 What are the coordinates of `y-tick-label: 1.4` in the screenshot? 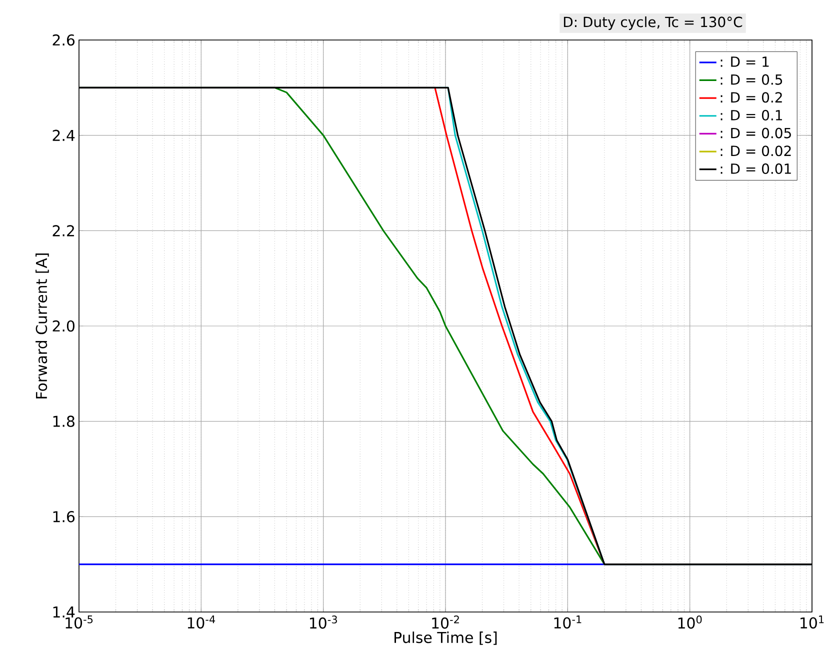 It's located at (64, 612).